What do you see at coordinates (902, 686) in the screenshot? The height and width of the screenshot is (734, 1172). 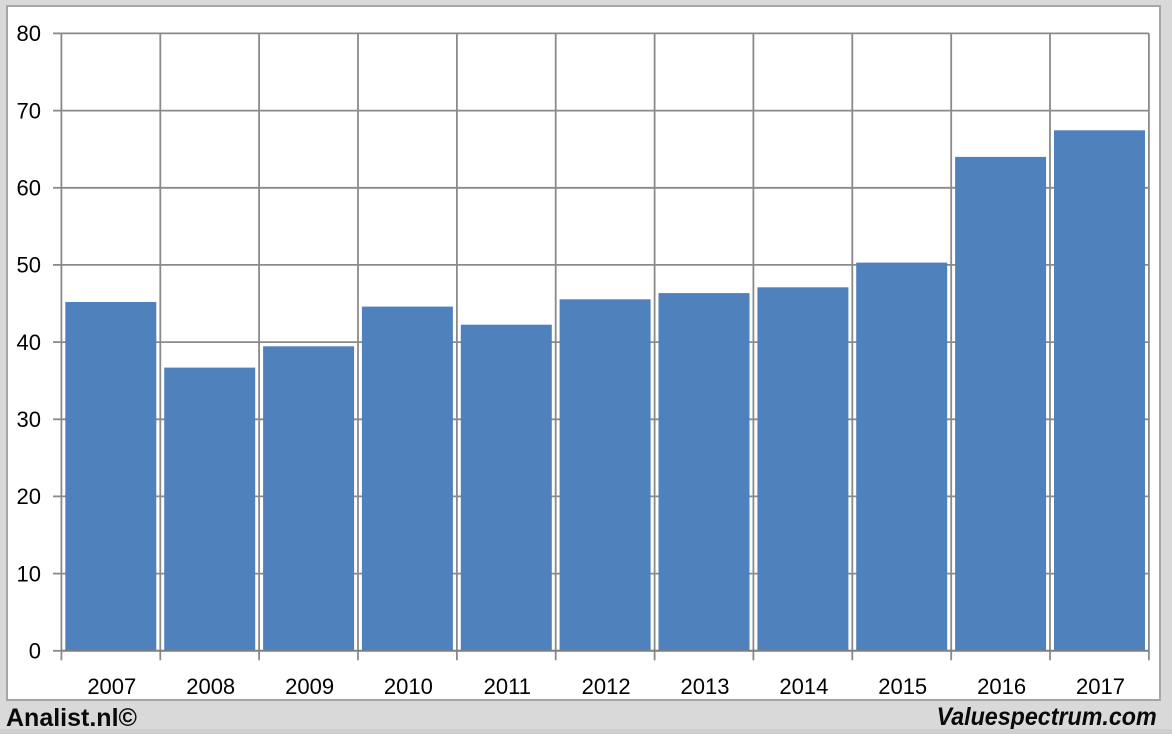 I see `svg-text: 2015` at bounding box center [902, 686].